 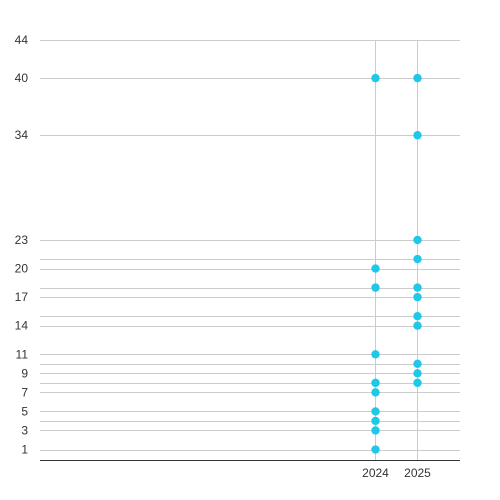 I want to click on y-tick-label: 7, so click(x=24, y=392).